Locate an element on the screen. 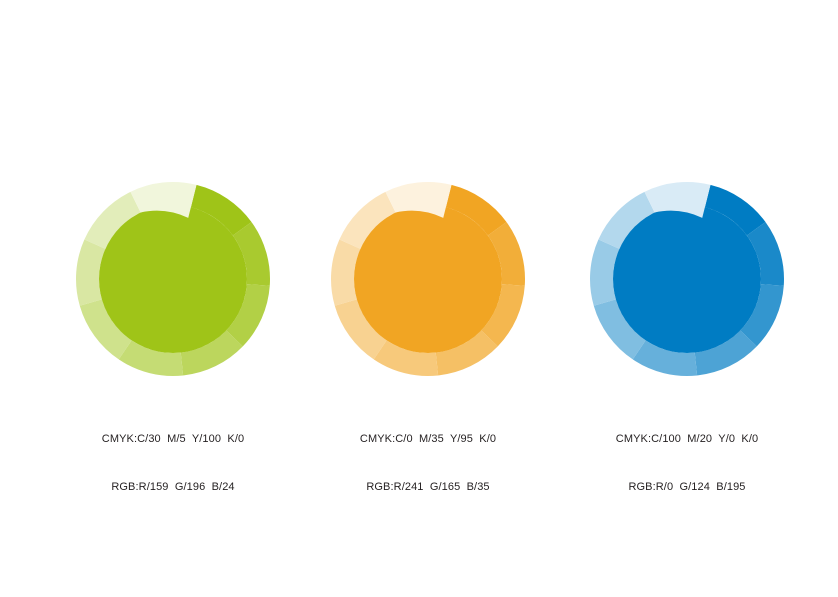 The image size is (838, 597). color-wheel-orange is located at coordinates (428, 279).